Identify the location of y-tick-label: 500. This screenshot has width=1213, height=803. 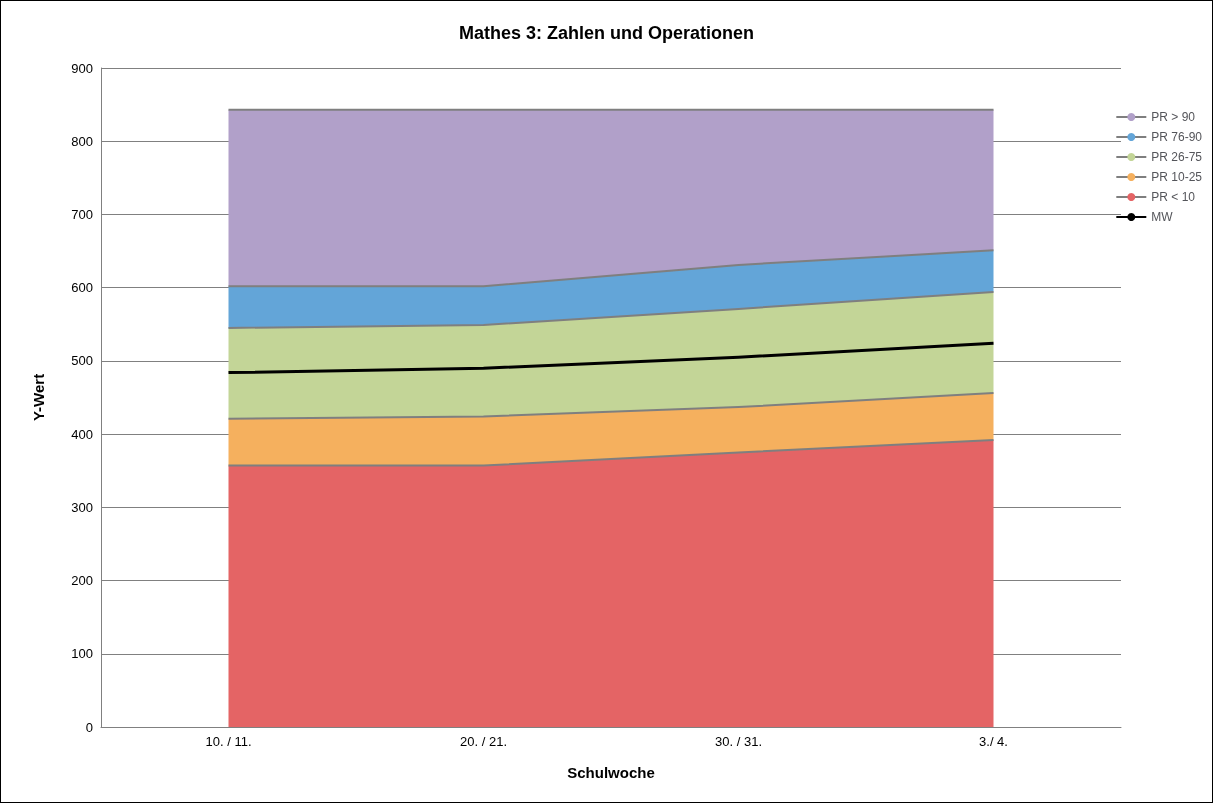
(82, 361).